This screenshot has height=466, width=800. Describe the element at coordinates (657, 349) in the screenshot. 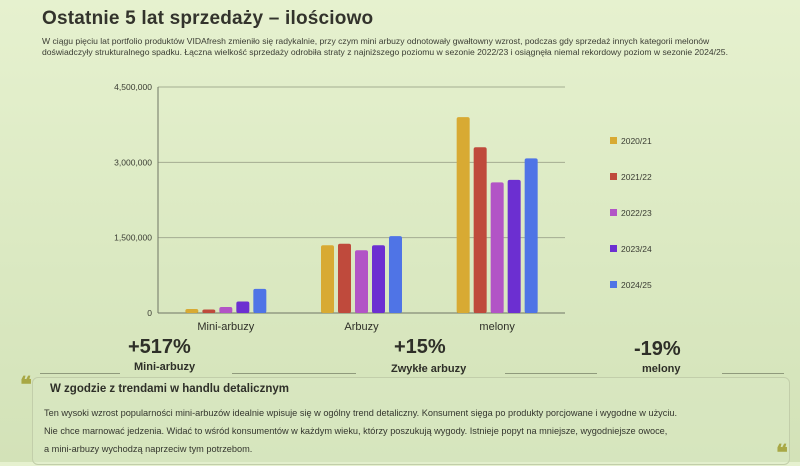

I see `stat-melony-value: -19%` at that location.